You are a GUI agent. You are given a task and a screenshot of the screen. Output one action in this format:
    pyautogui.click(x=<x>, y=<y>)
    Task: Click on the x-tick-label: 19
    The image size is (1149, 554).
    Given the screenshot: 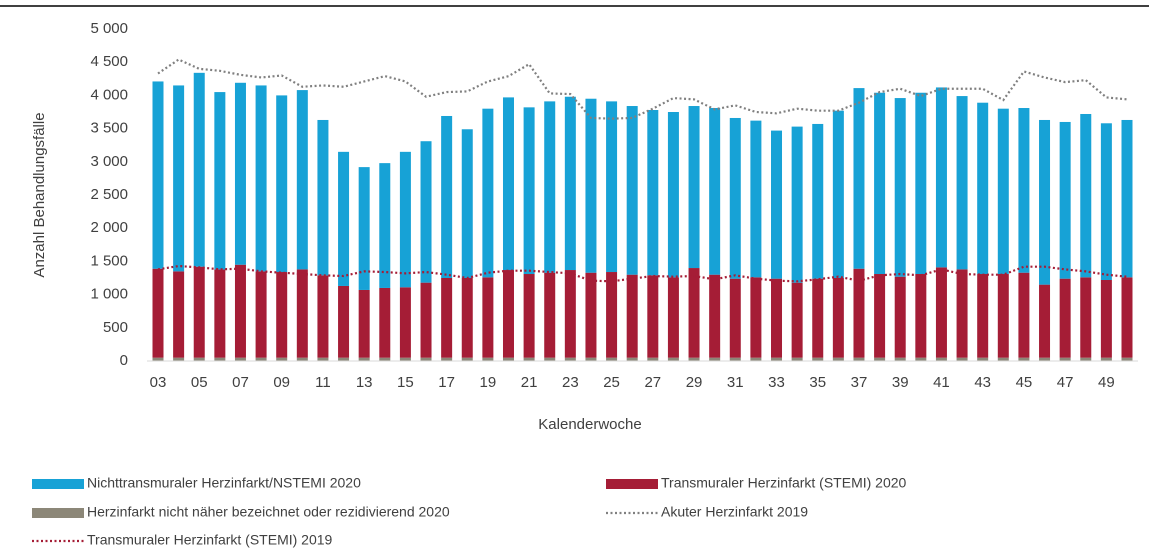 What is the action you would take?
    pyautogui.click(x=488, y=382)
    